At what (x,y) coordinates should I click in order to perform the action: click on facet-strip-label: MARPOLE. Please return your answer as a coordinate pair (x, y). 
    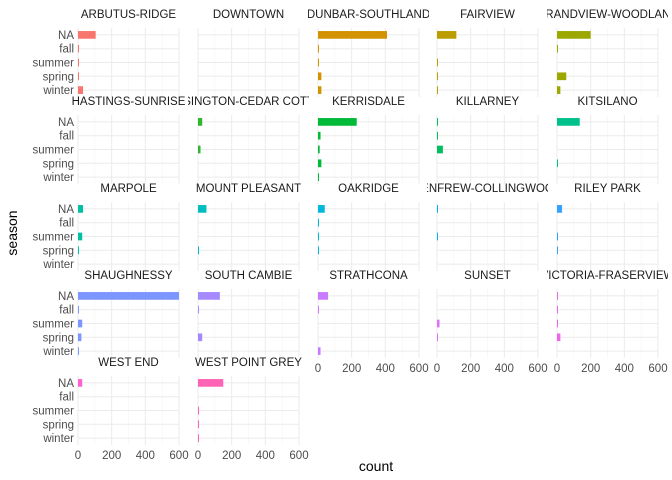
    Looking at the image, I should click on (128, 189).